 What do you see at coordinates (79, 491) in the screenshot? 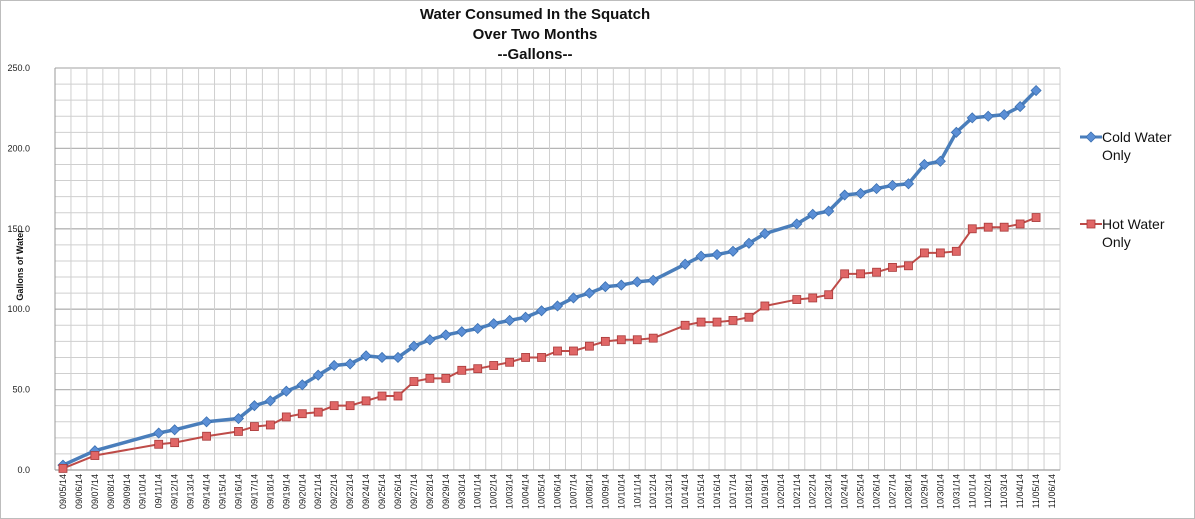
I see `x-tick-label: 09/06/14` at bounding box center [79, 491].